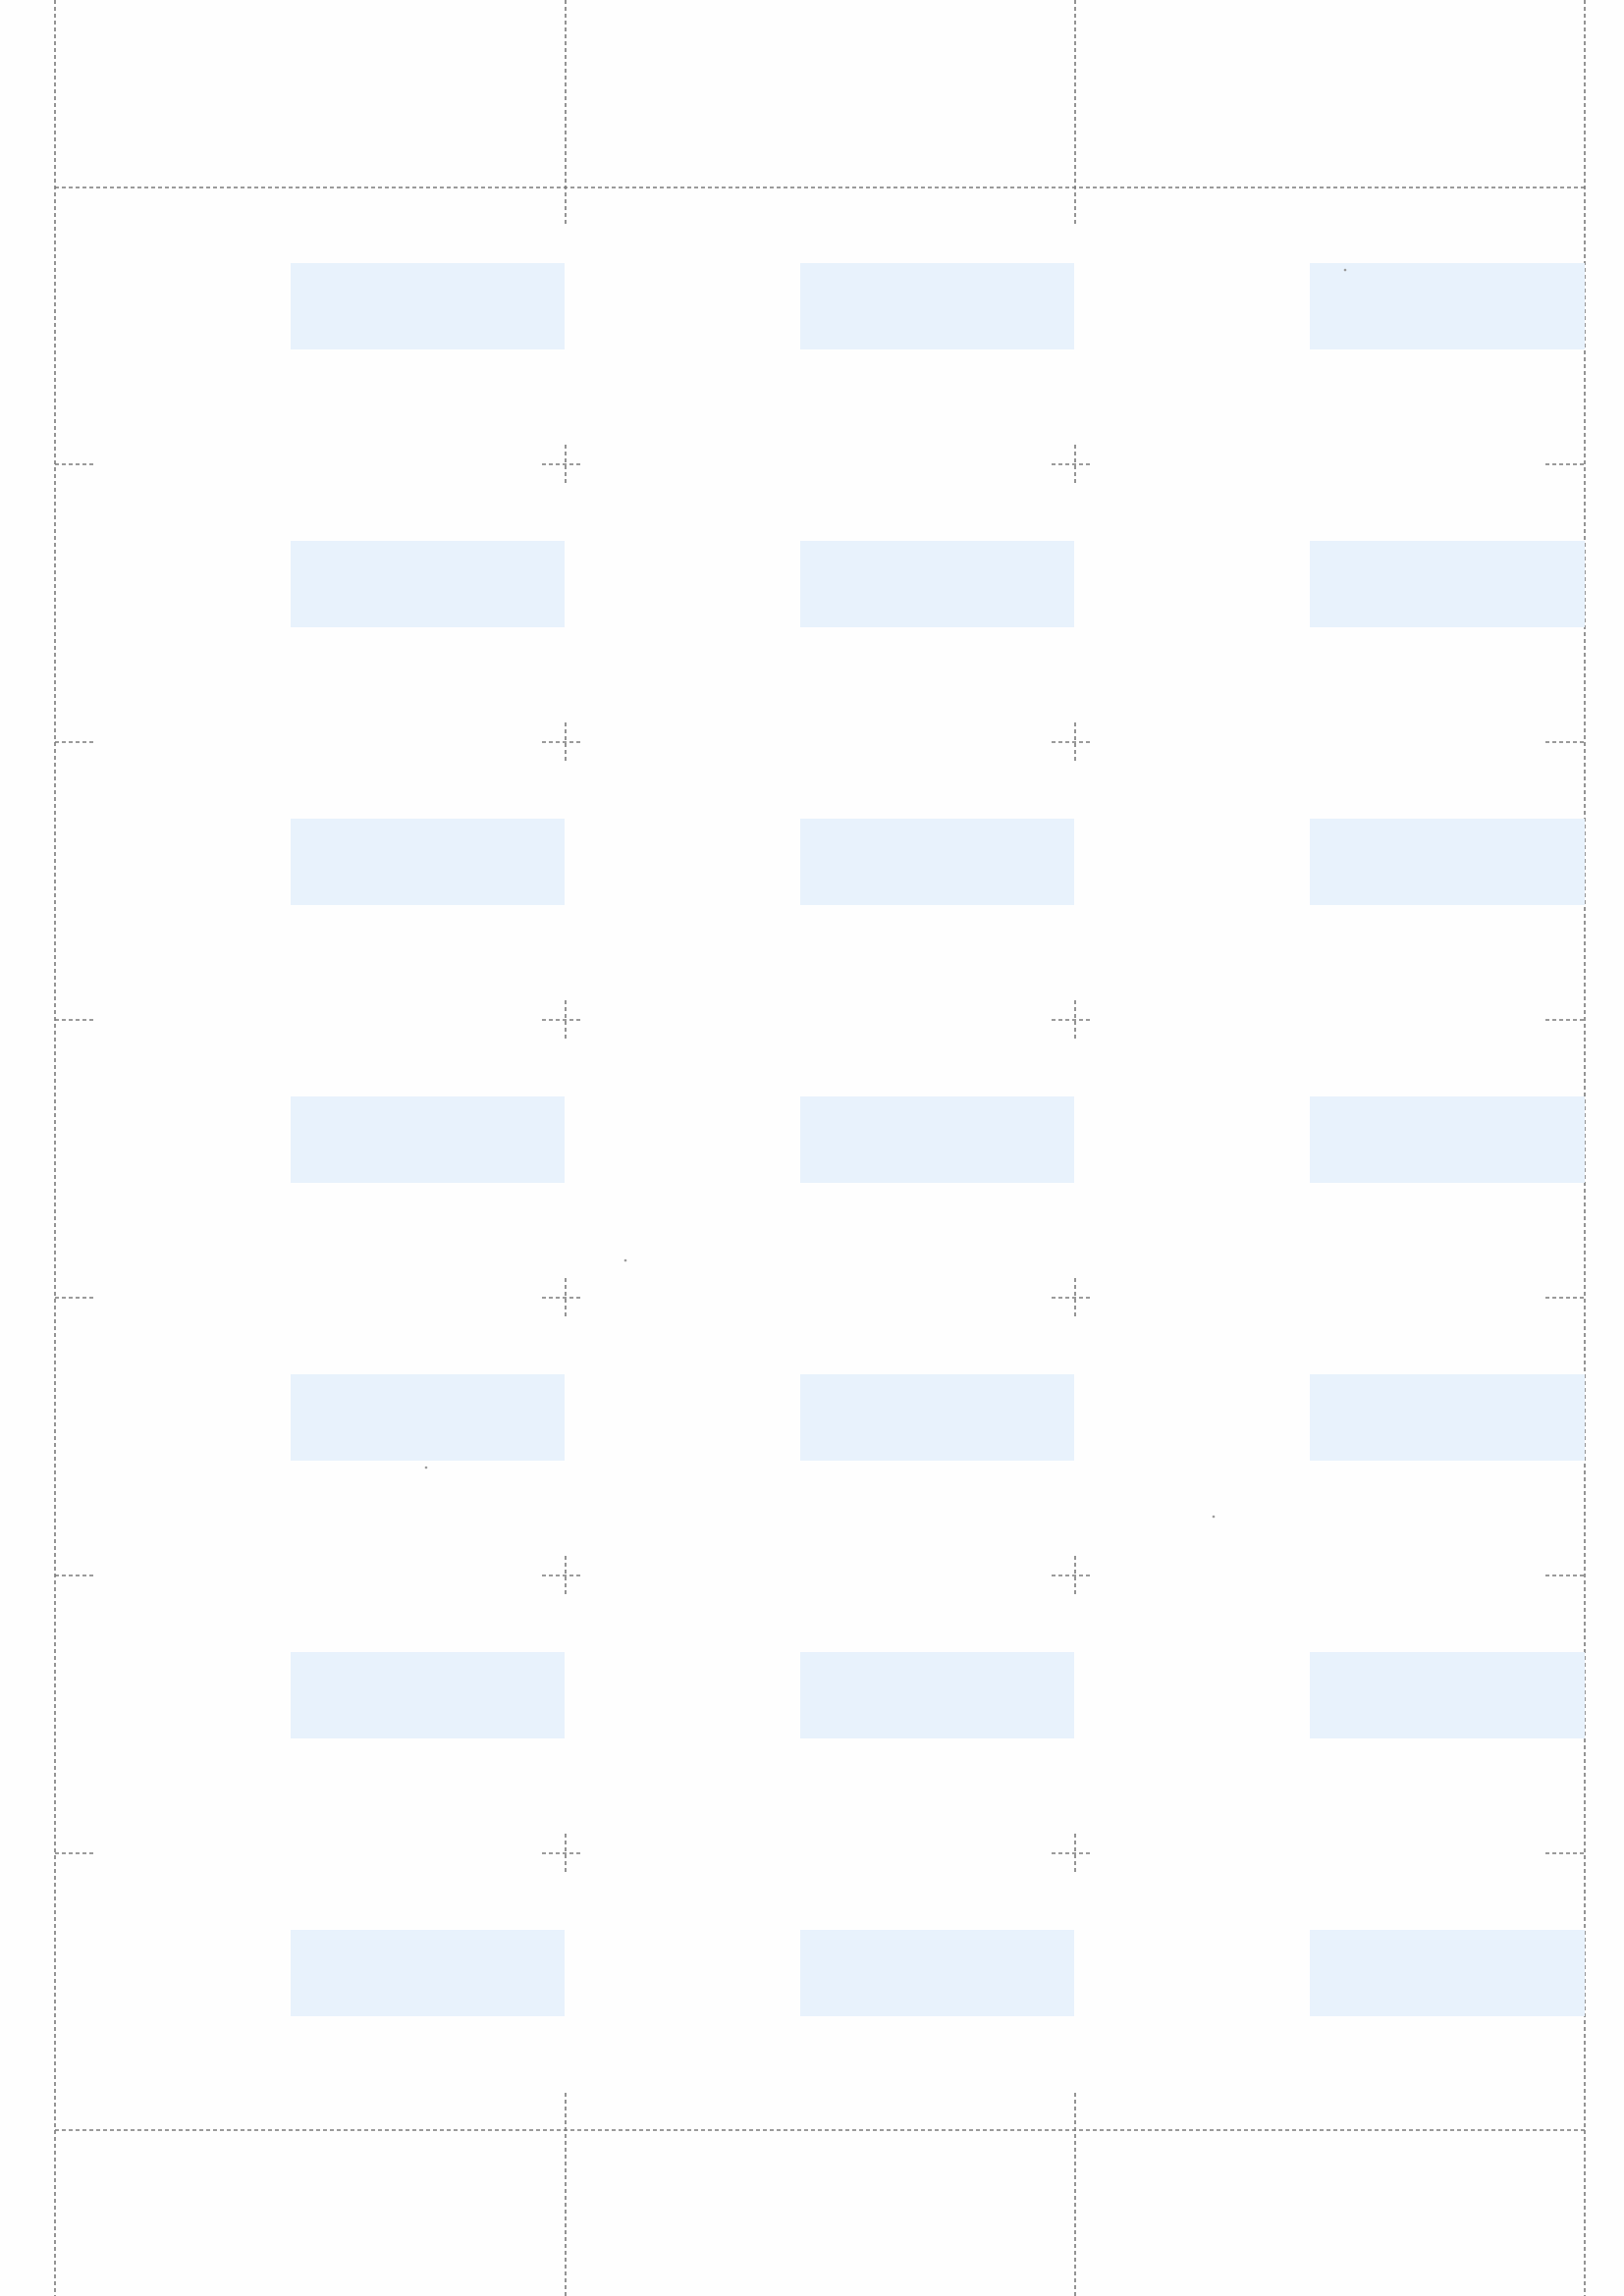 The width and height of the screenshot is (1624, 2296). Describe the element at coordinates (1447, 862) in the screenshot. I see `label-field-r3-c3` at that location.